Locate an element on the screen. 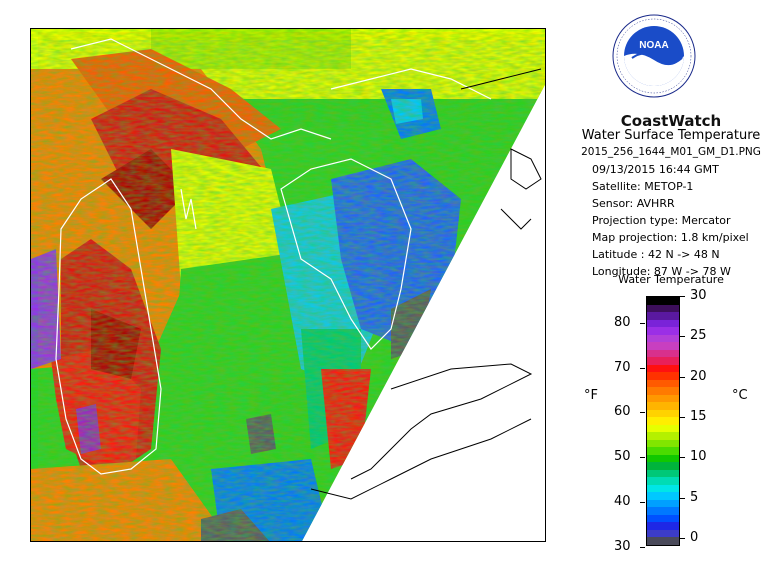 The height and width of the screenshot is (572, 782). celsius-tick-label: 5 is located at coordinates (694, 497).